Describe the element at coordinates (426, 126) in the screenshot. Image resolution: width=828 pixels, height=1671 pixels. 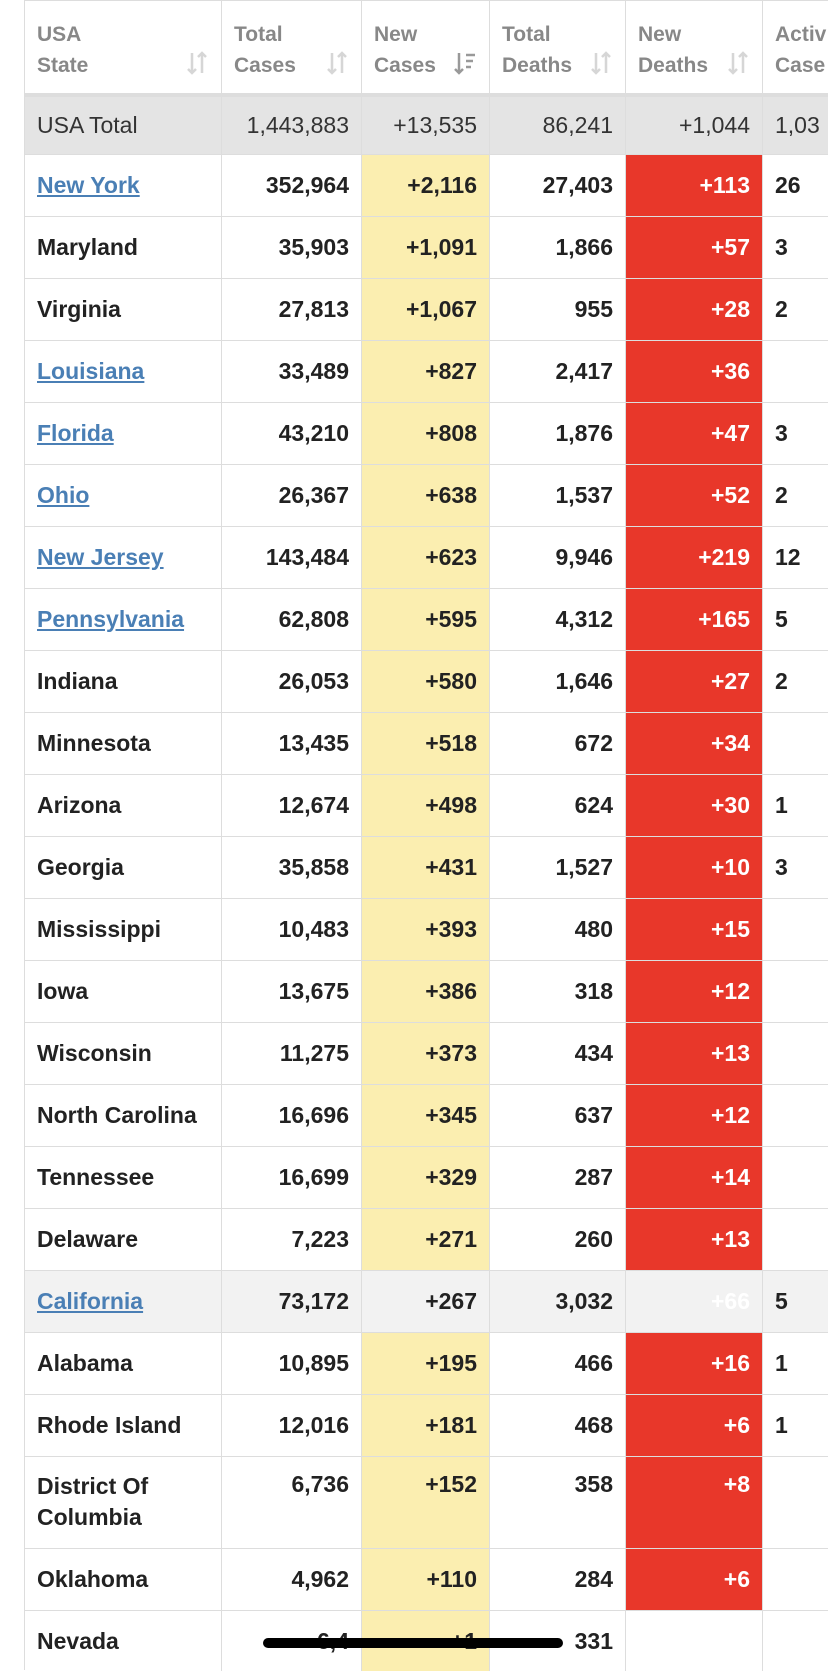
I see `total-new-cases: +13,535` at that location.